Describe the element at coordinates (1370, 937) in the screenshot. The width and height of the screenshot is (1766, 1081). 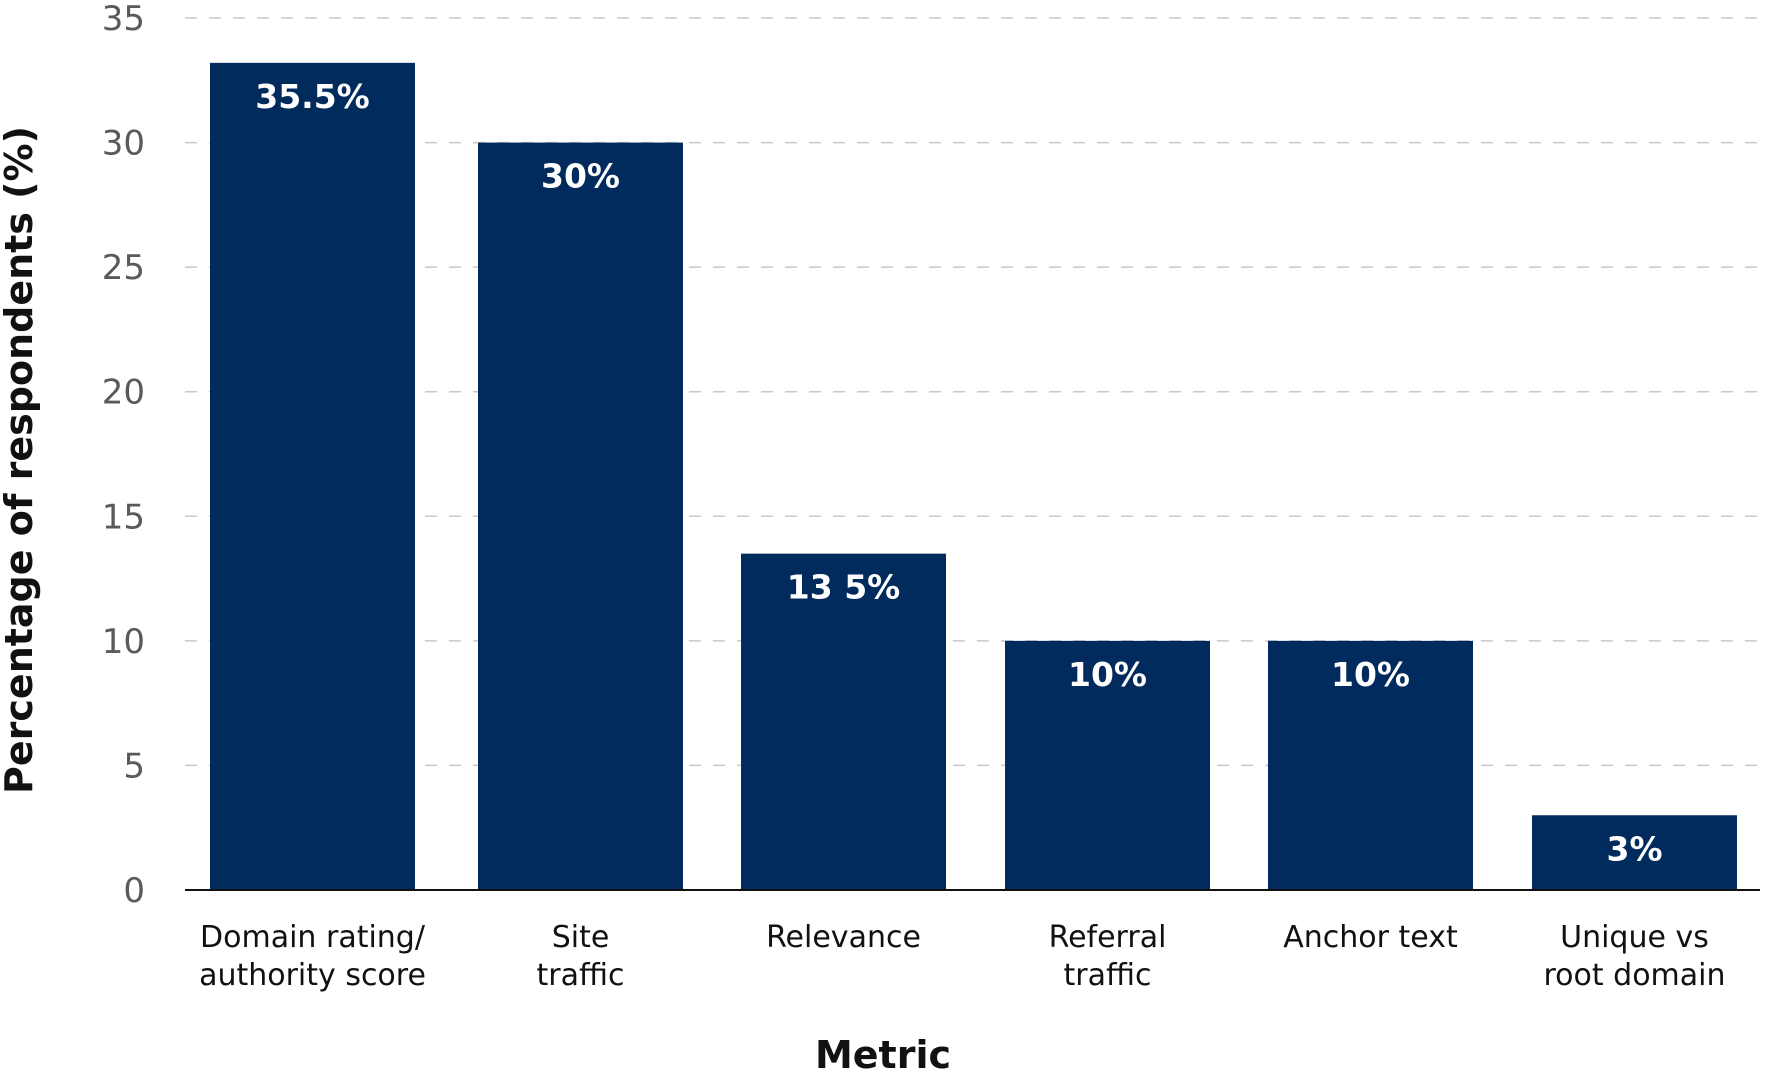
I see `x-tick-label: Anchor text` at that location.